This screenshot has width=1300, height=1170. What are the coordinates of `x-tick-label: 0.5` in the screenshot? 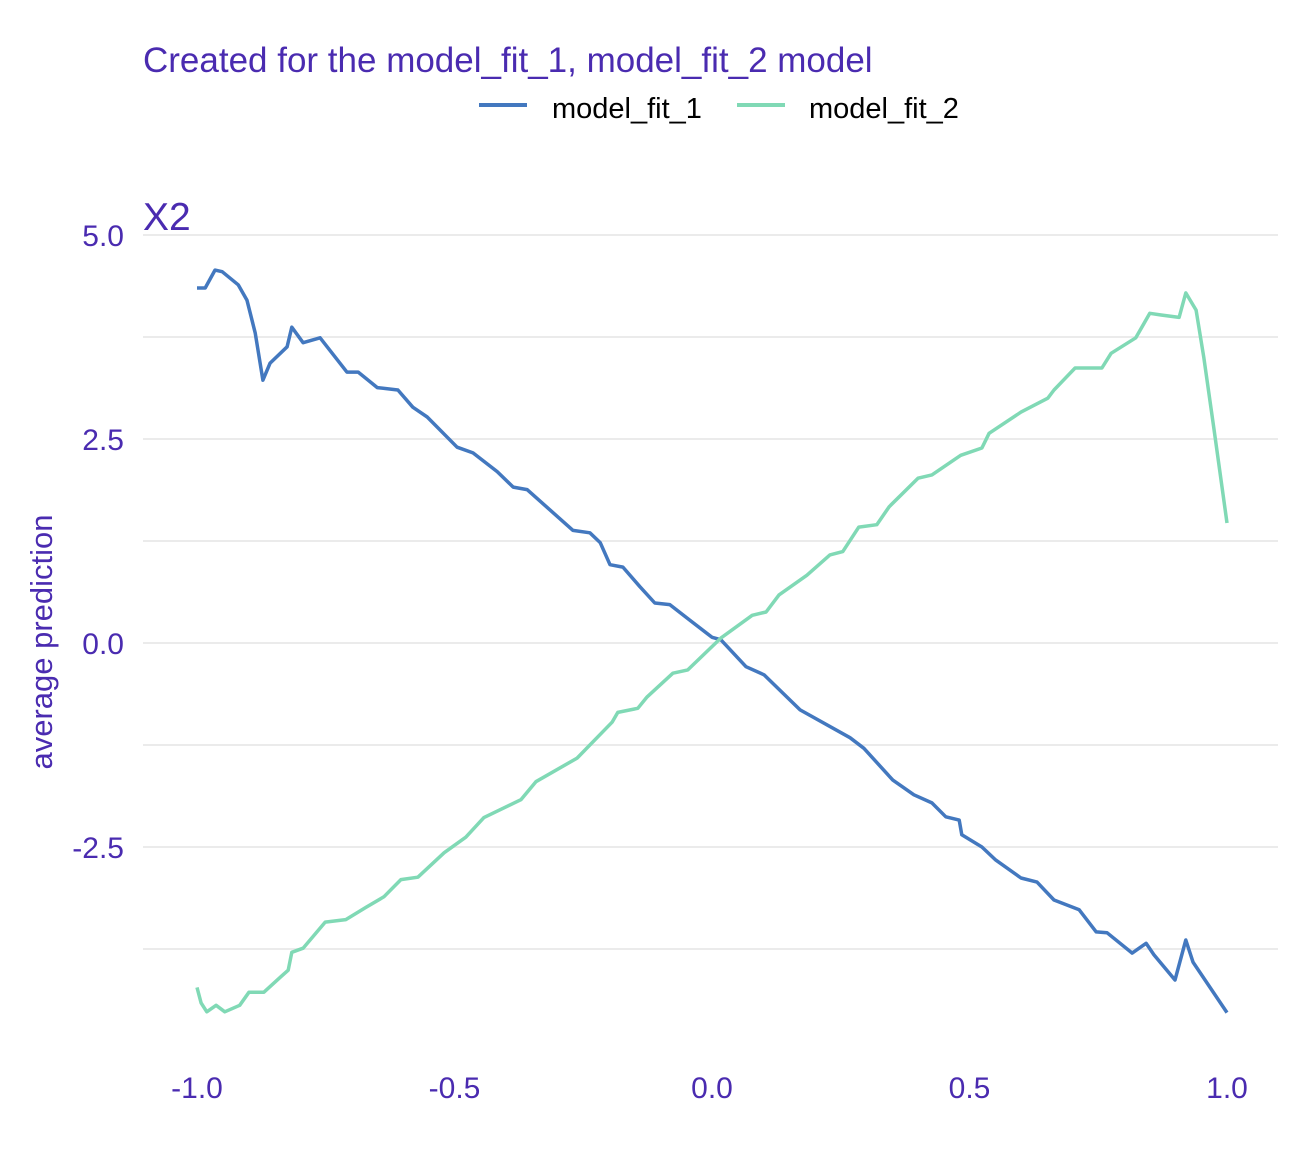 It's located at (970, 1088).